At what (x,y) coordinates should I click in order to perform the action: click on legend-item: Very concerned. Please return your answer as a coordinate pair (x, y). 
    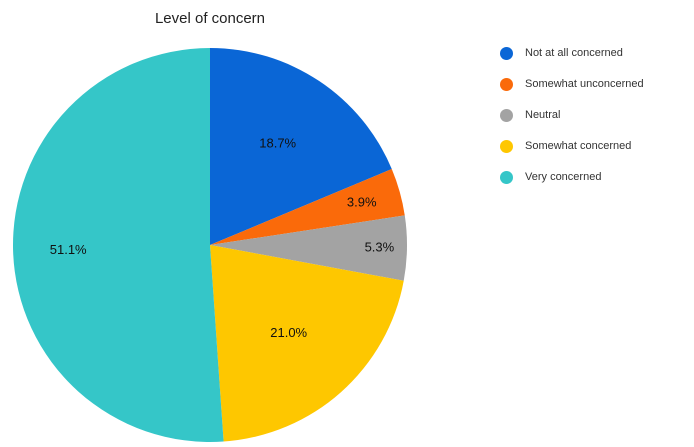
    Looking at the image, I should click on (572, 177).